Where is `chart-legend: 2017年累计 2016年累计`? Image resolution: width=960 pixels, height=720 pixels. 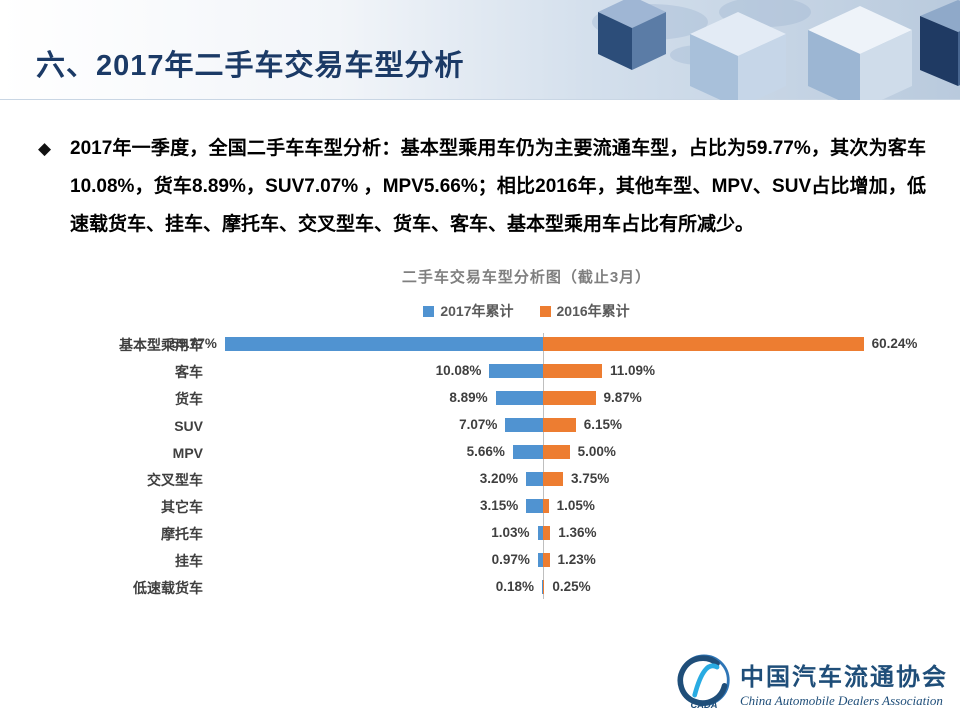
chart-legend: 2017年累计 2016年累计 is located at coordinates (510, 311).